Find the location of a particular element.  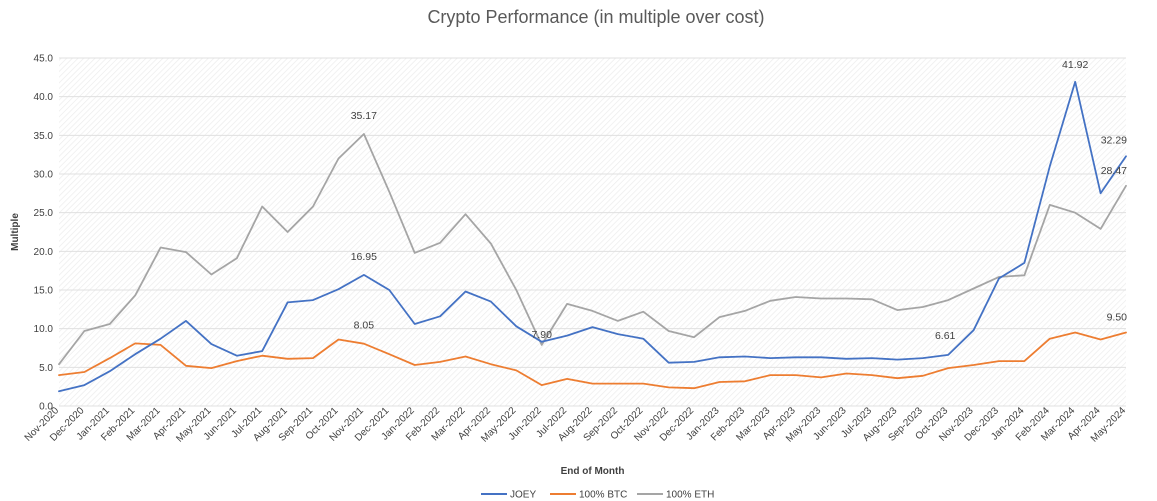

y-tick-label: 0.0 is located at coordinates (46, 407).